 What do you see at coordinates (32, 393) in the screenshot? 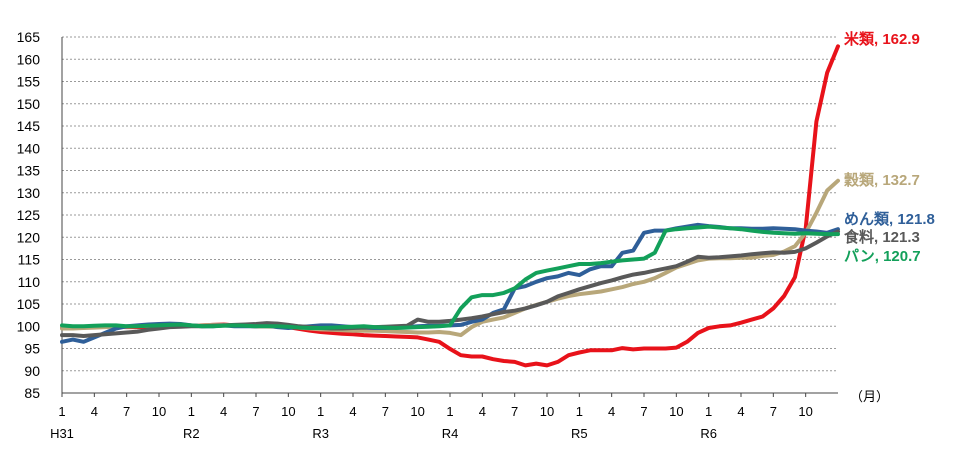
I see `y-tick-label: 85` at bounding box center [32, 393].